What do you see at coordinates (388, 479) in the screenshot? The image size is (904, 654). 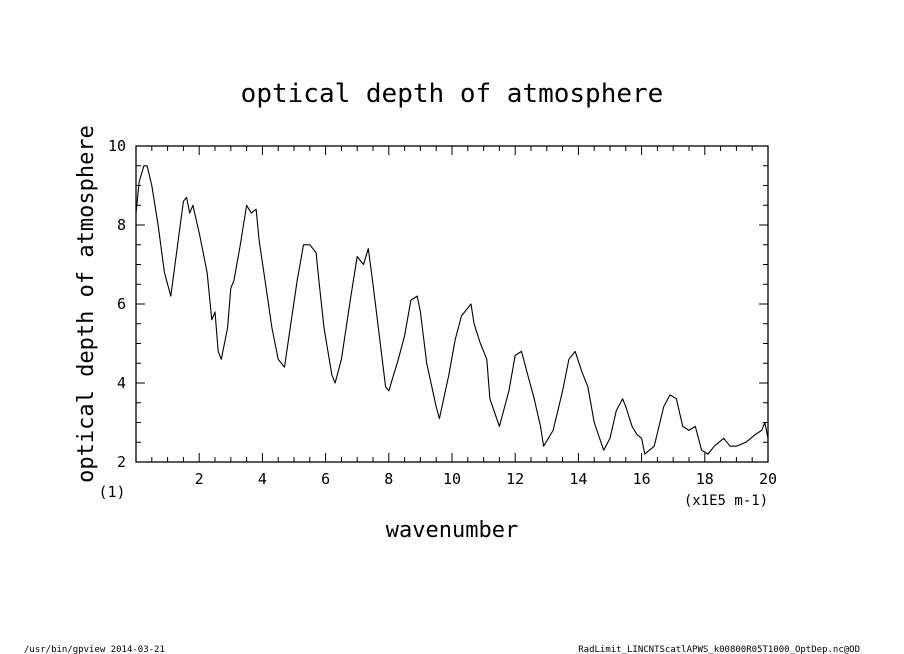 I see `x-tick-label: 8` at bounding box center [388, 479].